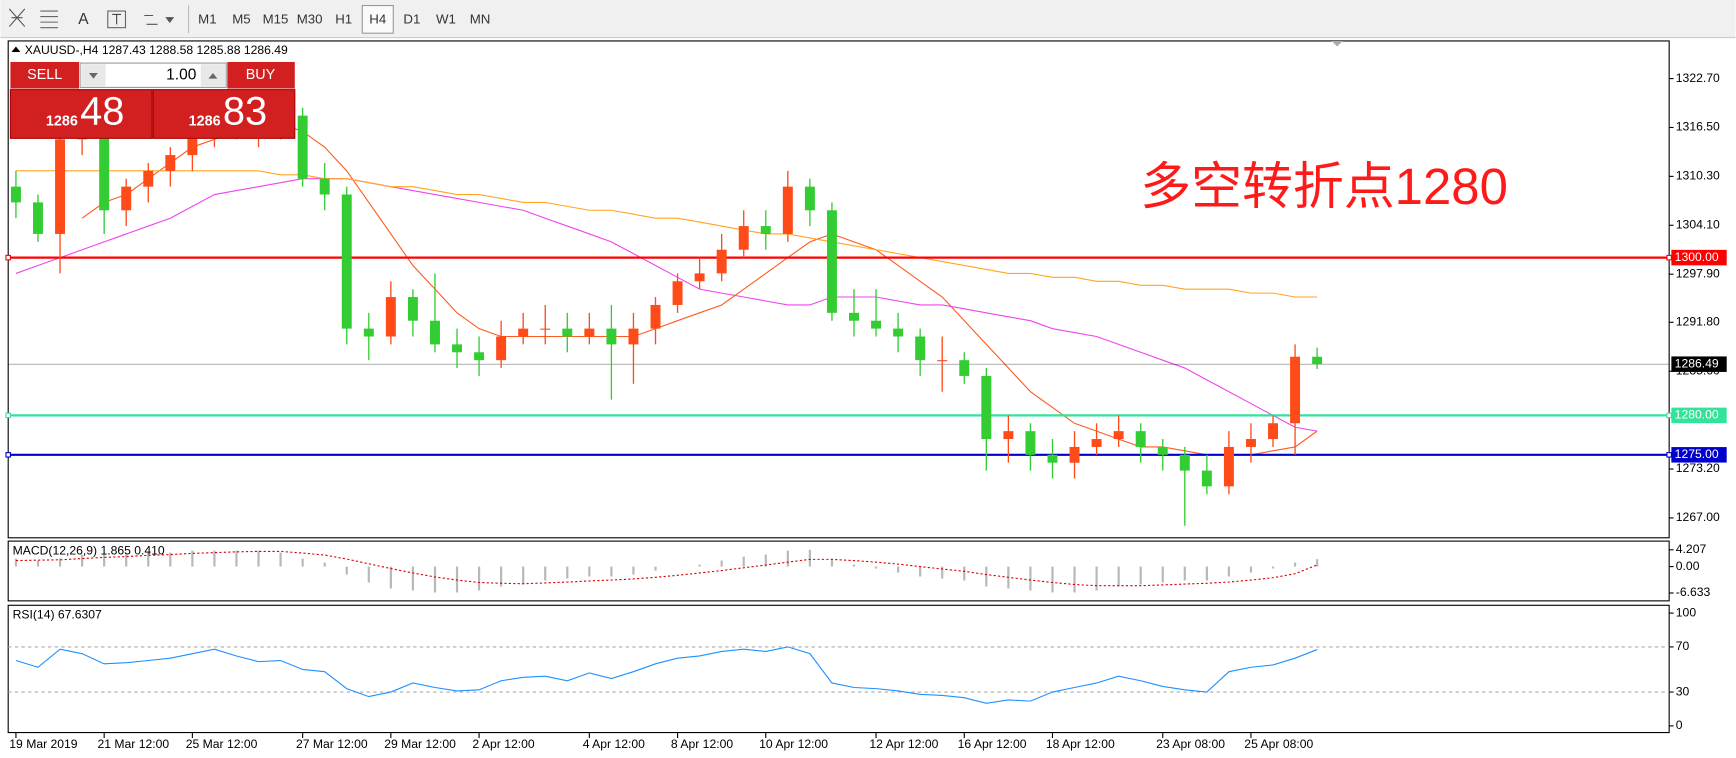 The image size is (1736, 758). I want to click on x-tick-label: 10 Apr 12:00, so click(793, 744).